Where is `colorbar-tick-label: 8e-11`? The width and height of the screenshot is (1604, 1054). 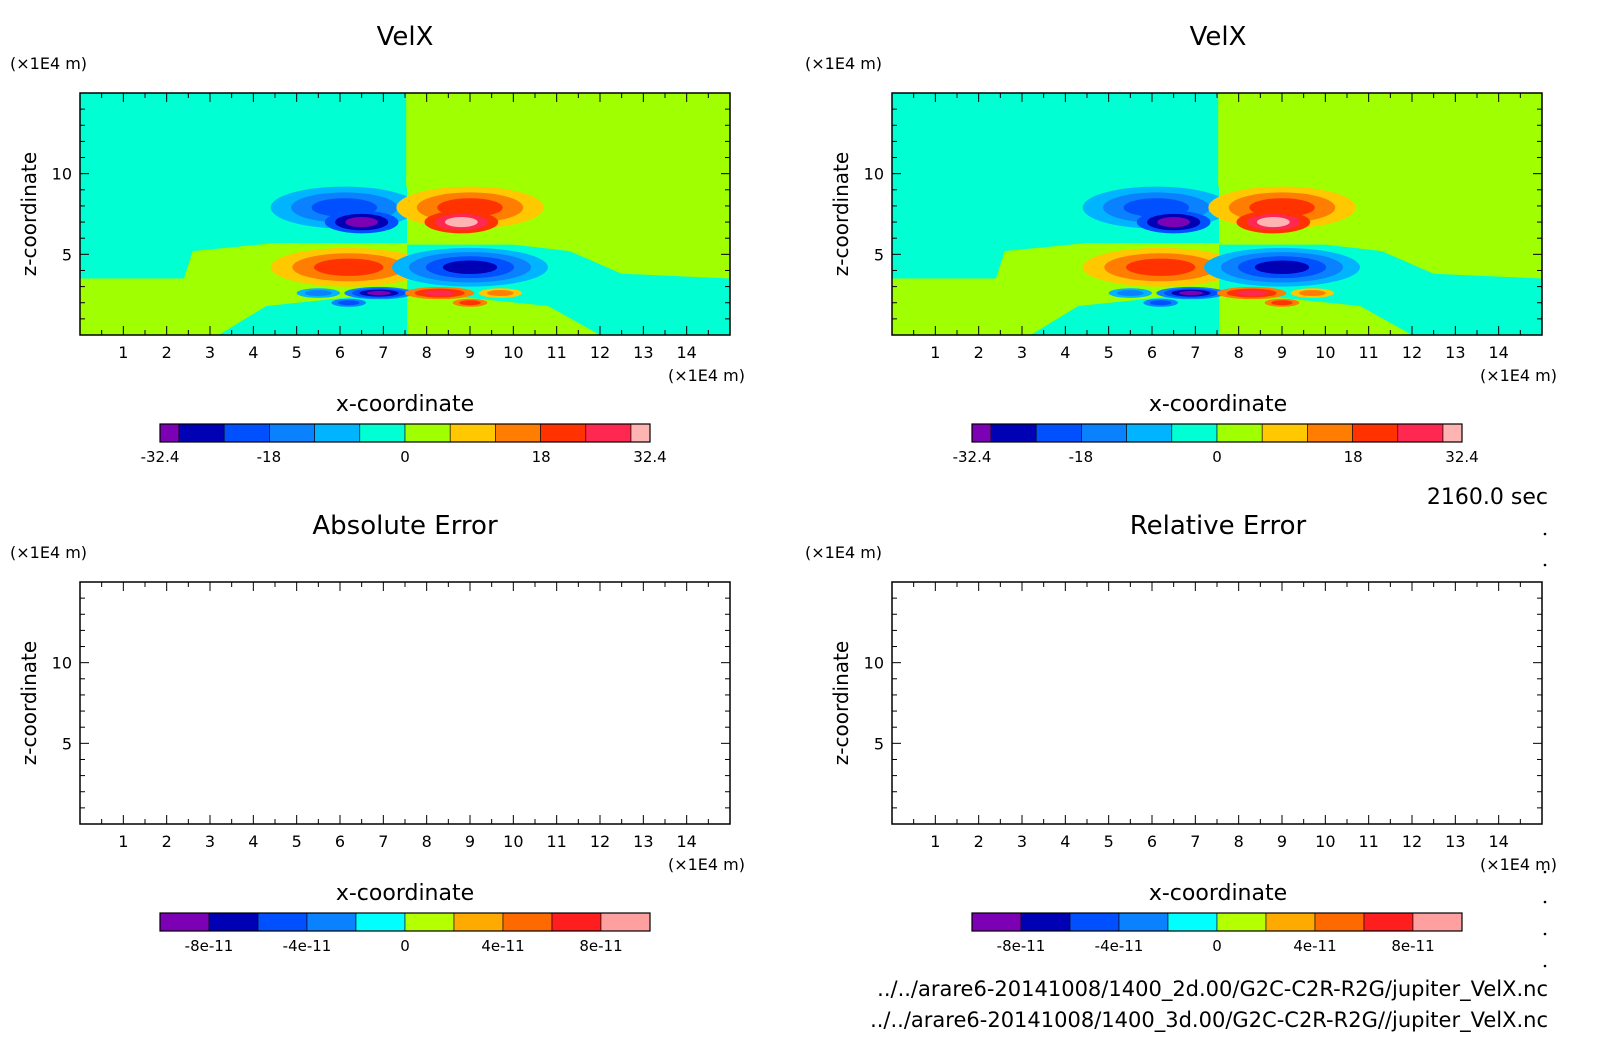 colorbar-tick-label: 8e-11 is located at coordinates (1412, 946).